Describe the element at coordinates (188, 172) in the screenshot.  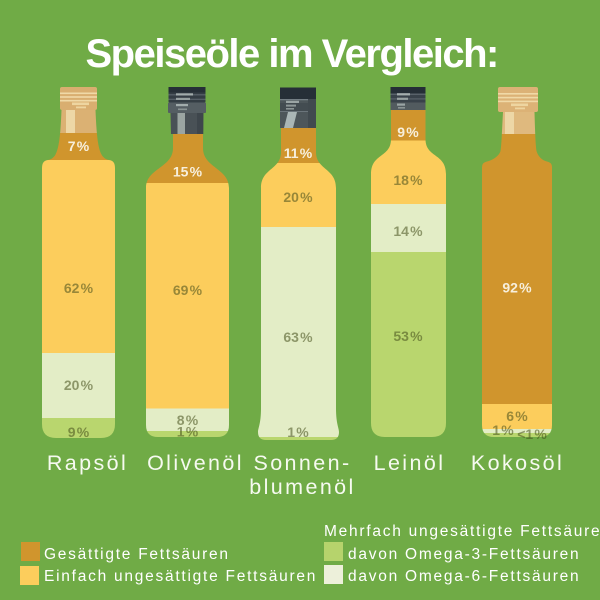
I see `svg-text: 15 %` at that location.